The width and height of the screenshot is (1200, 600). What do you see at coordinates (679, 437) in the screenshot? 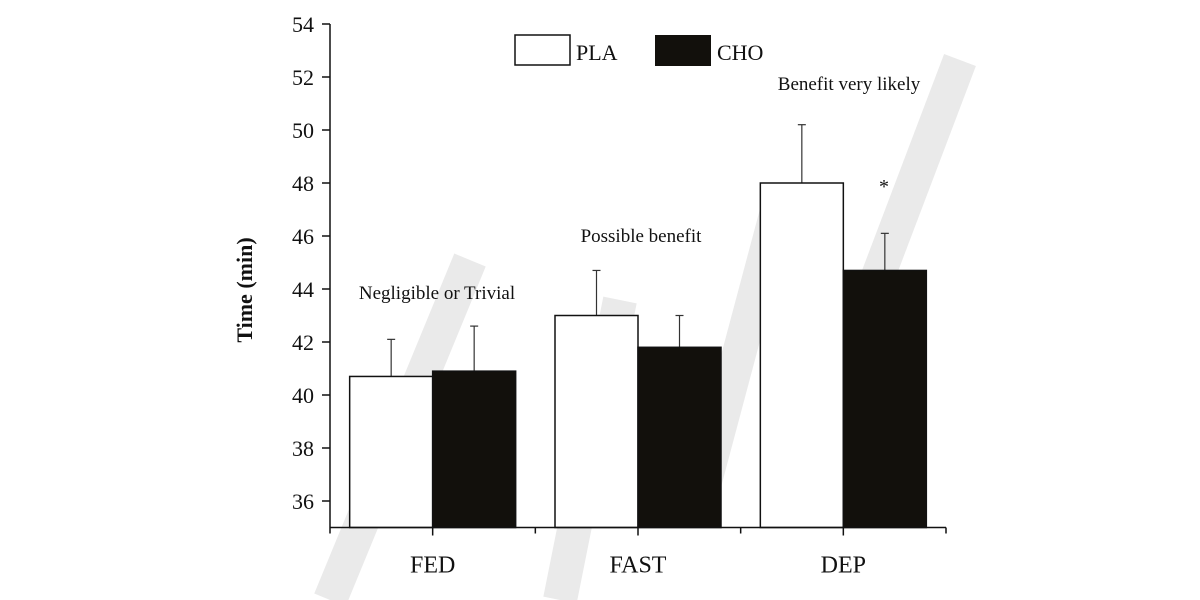
I see `bar-cho-fast` at bounding box center [679, 437].